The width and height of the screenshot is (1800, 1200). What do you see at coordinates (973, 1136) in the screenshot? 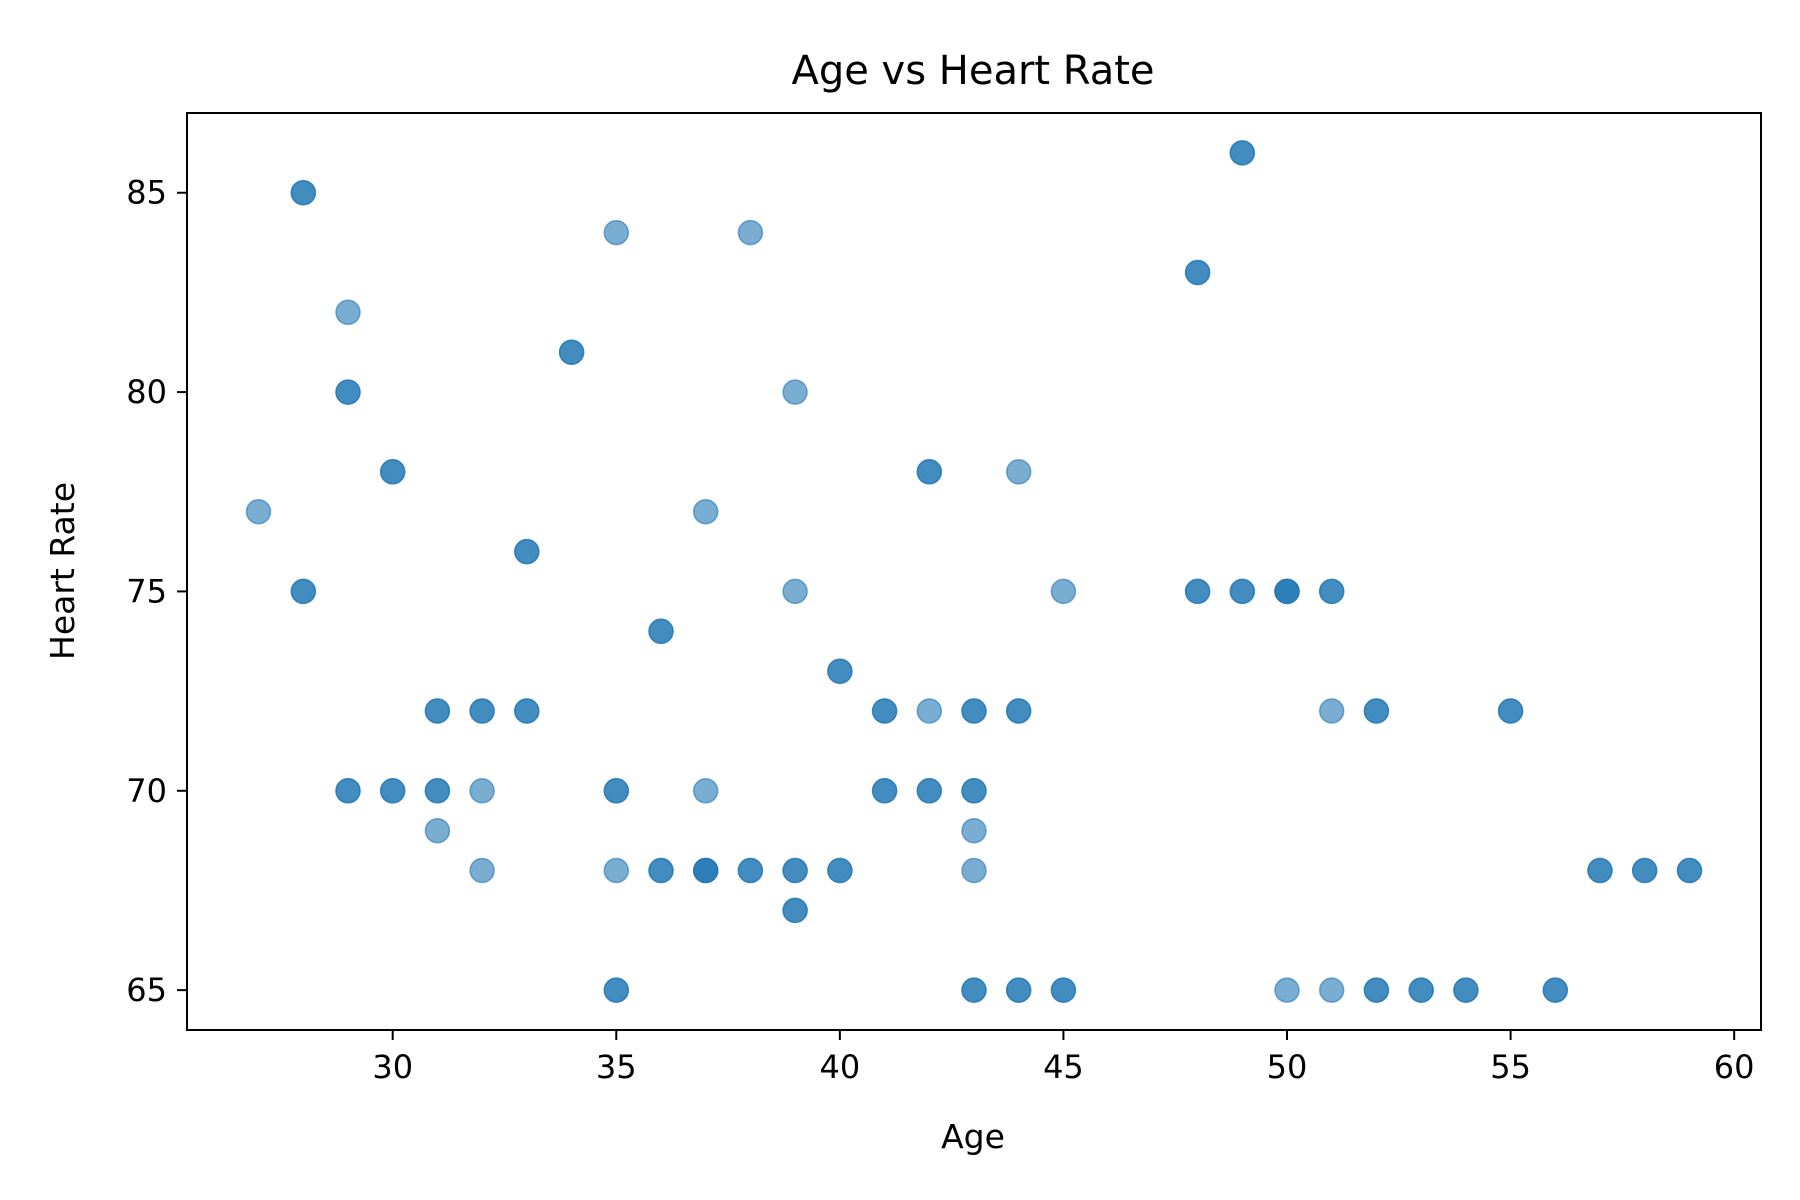
I see `x-axis-label: Age` at bounding box center [973, 1136].